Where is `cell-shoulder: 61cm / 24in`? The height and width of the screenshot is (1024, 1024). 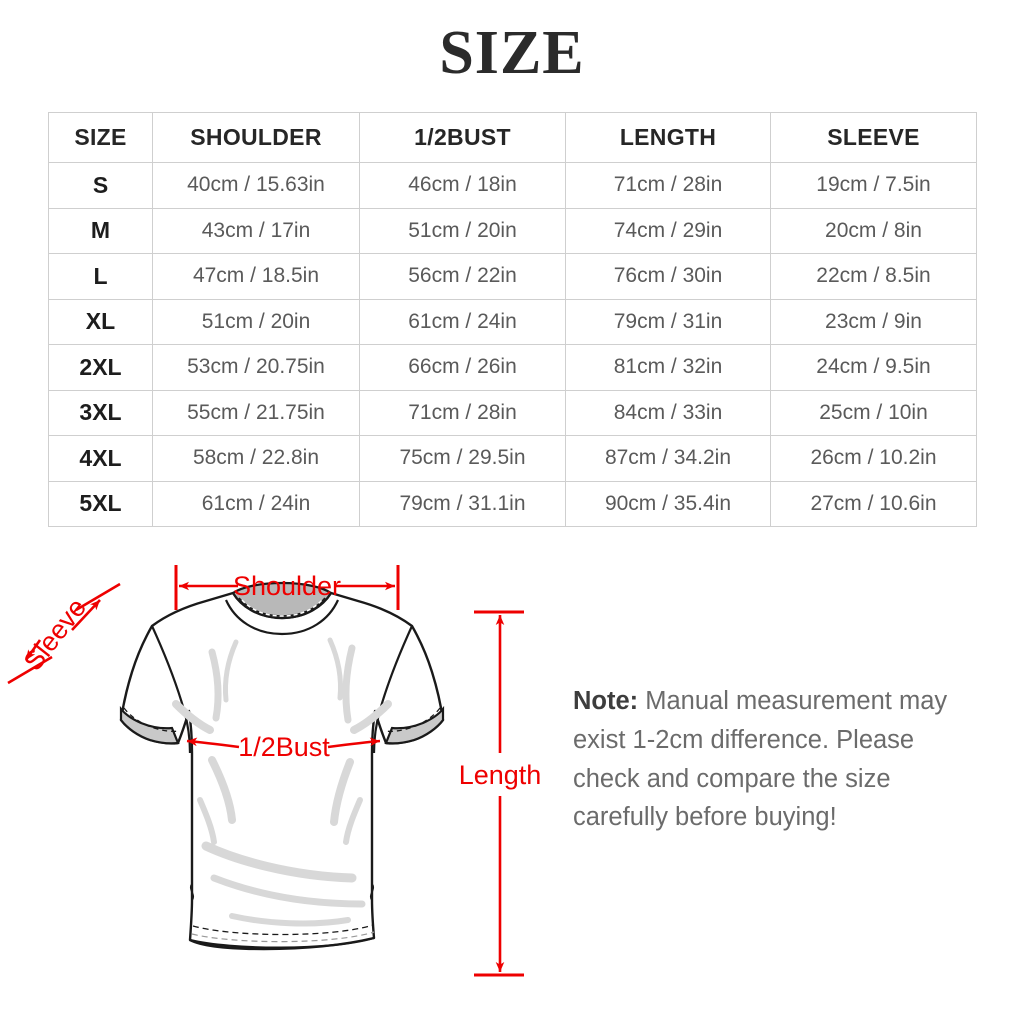 cell-shoulder: 61cm / 24in is located at coordinates (256, 503).